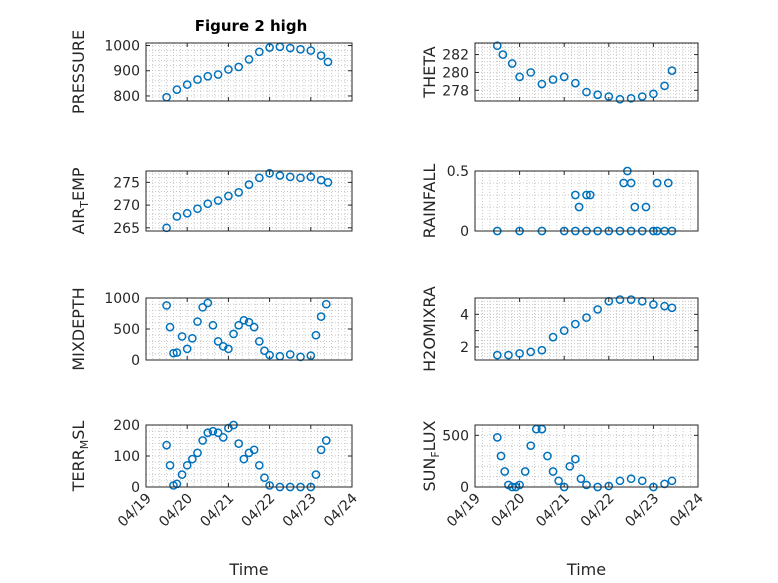  I want to click on y-tick-label: 280, so click(455, 73).